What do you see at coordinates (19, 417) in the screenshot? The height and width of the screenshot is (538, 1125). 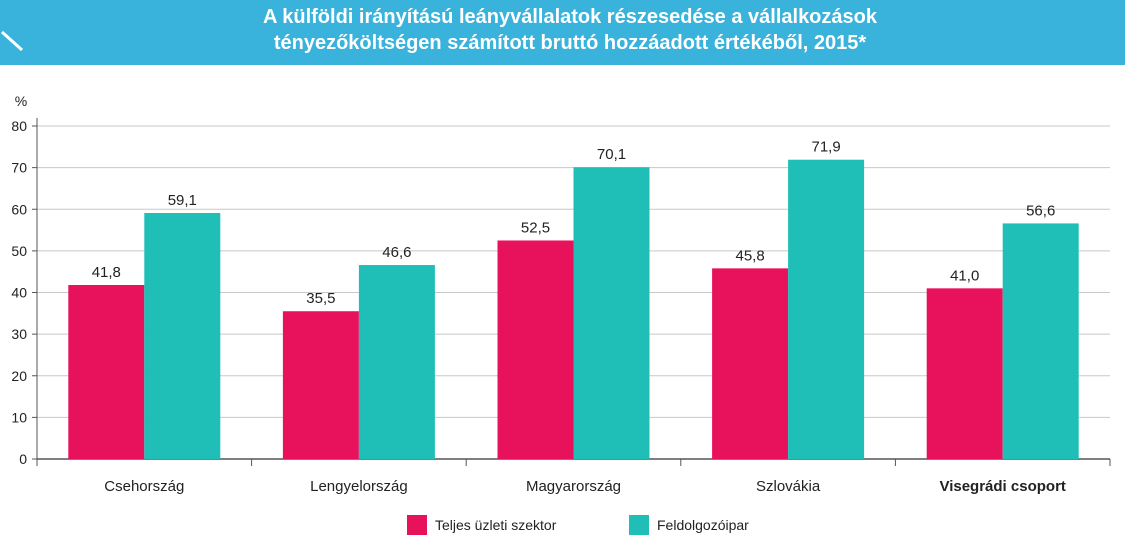 I see `y-tick-label: 10` at bounding box center [19, 417].